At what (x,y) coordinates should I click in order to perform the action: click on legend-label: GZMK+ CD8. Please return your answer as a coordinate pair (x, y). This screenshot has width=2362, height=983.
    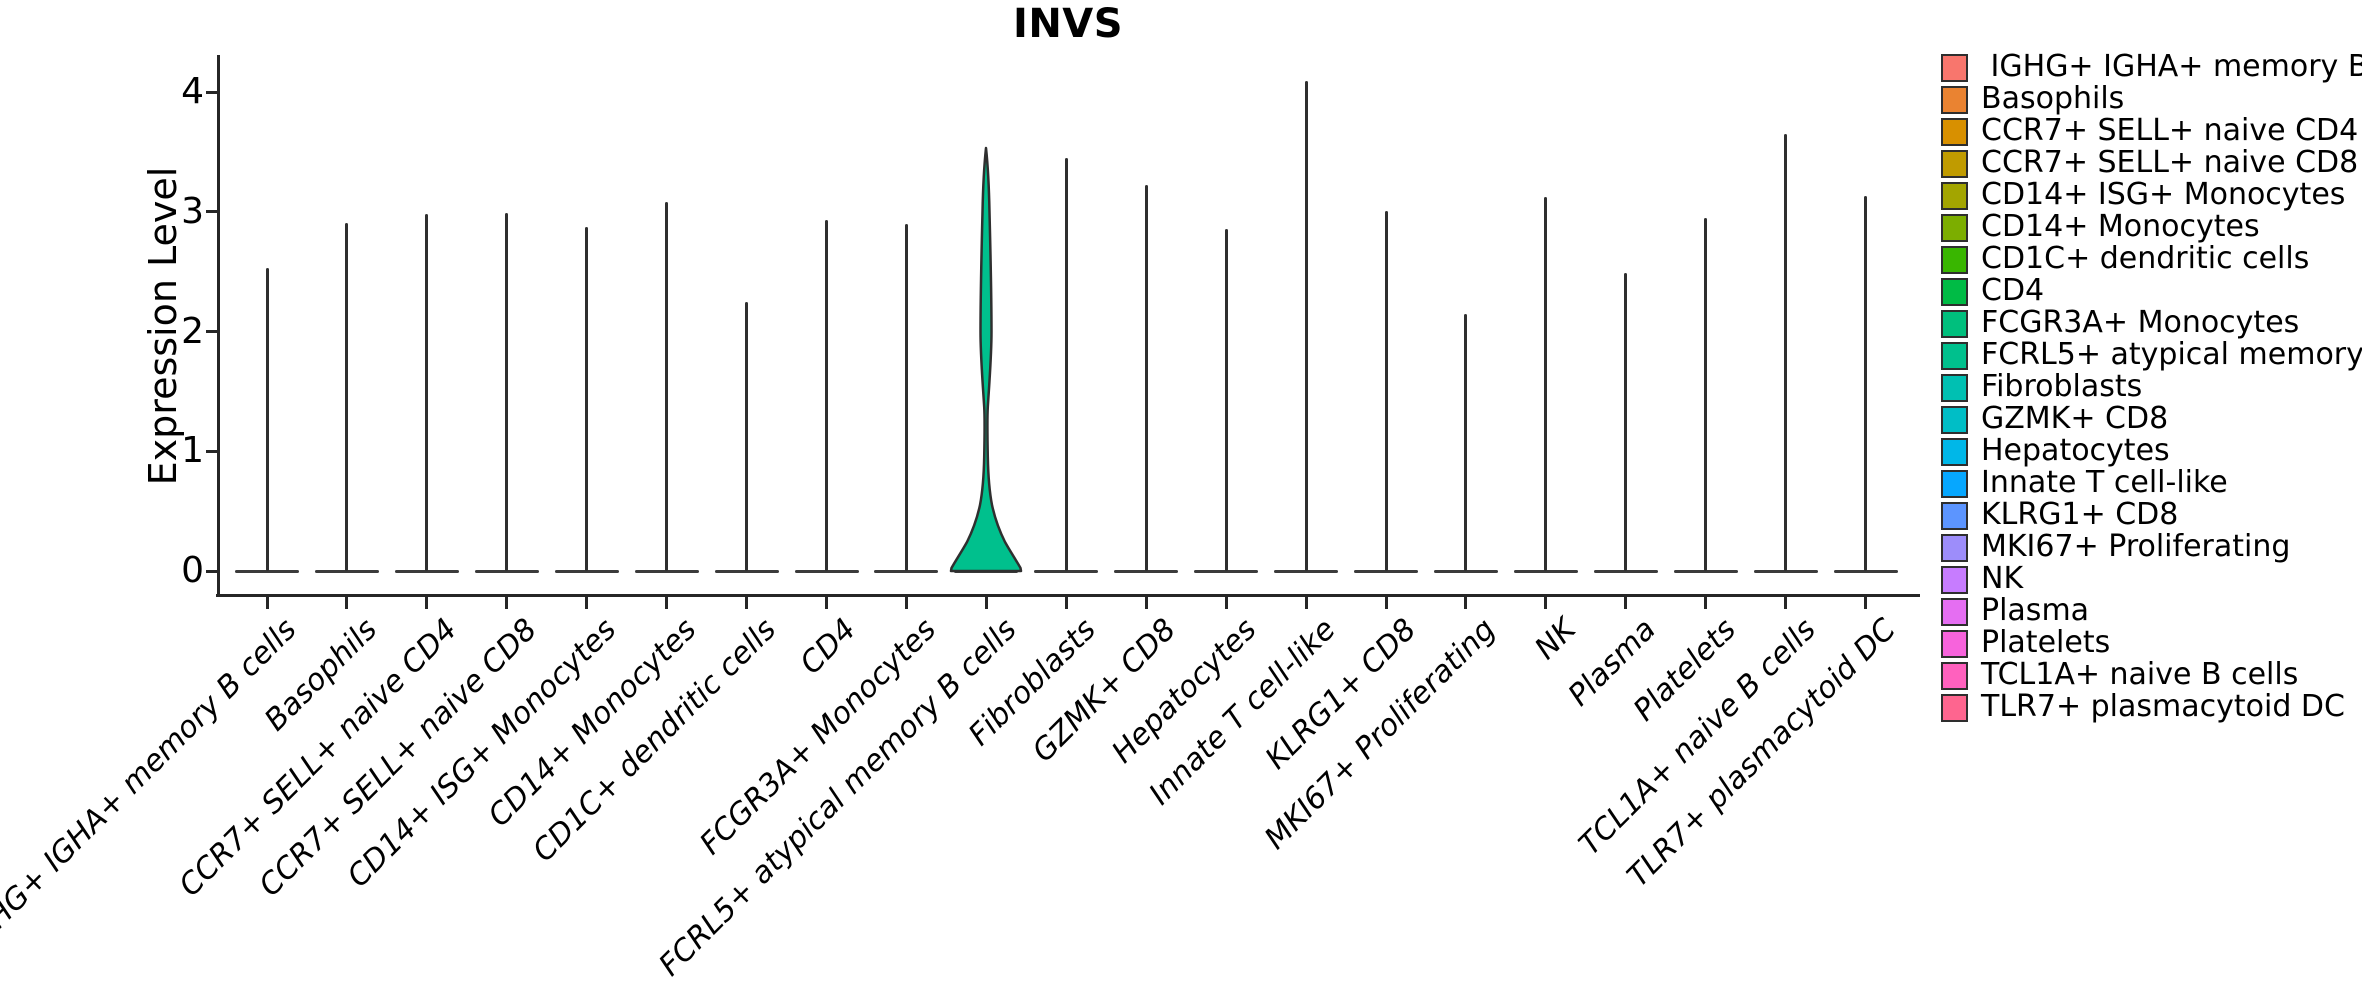
    Looking at the image, I should click on (2075, 418).